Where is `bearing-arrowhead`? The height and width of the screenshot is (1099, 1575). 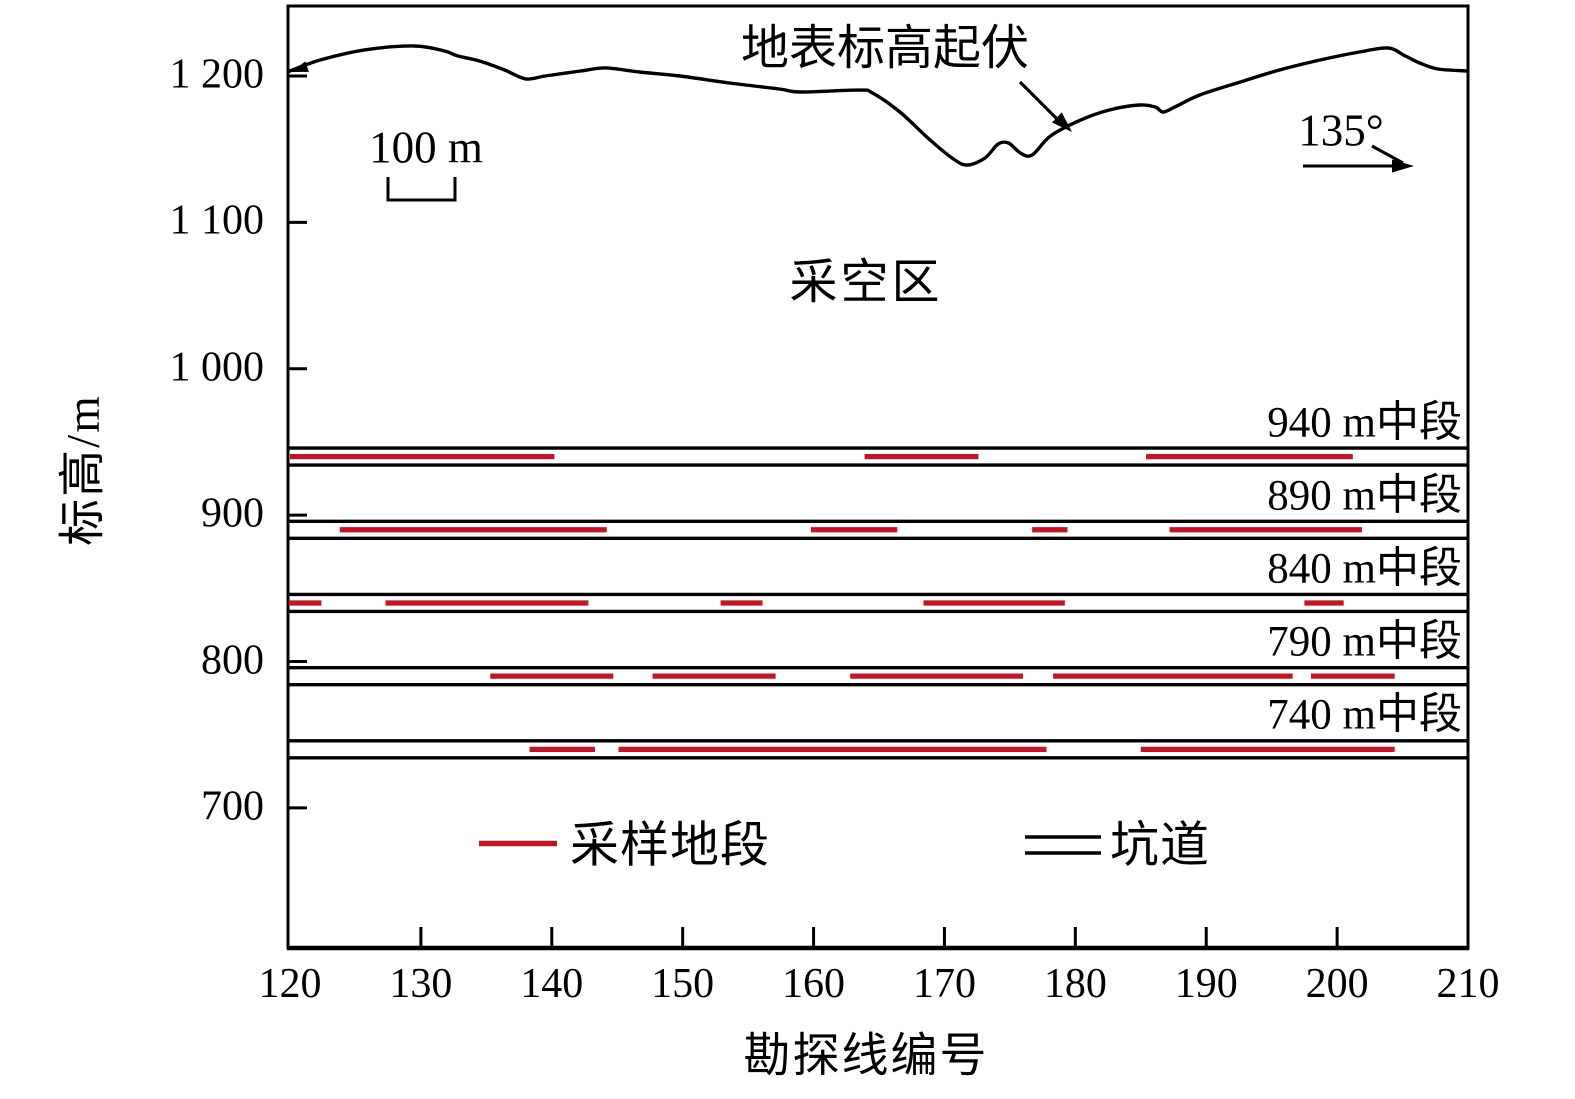
bearing-arrowhead is located at coordinates (1403, 166).